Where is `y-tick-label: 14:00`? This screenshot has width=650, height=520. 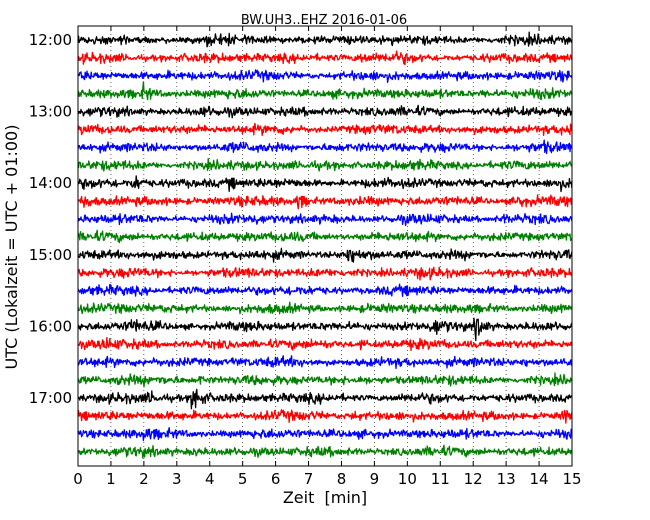
y-tick-label: 14:00 is located at coordinates (50, 183).